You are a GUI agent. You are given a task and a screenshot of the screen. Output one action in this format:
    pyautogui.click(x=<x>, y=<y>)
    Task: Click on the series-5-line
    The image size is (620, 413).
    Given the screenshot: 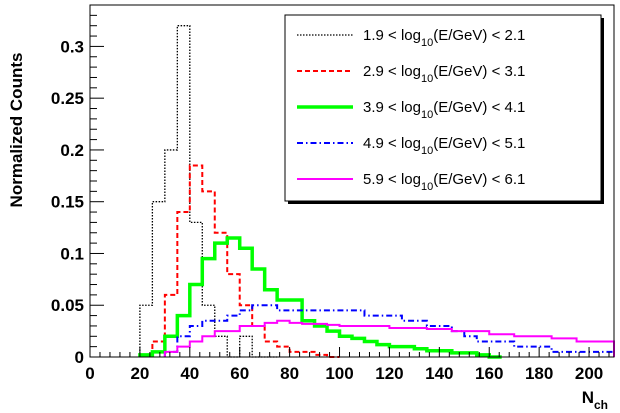 What is the action you would take?
    pyautogui.click(x=389, y=338)
    